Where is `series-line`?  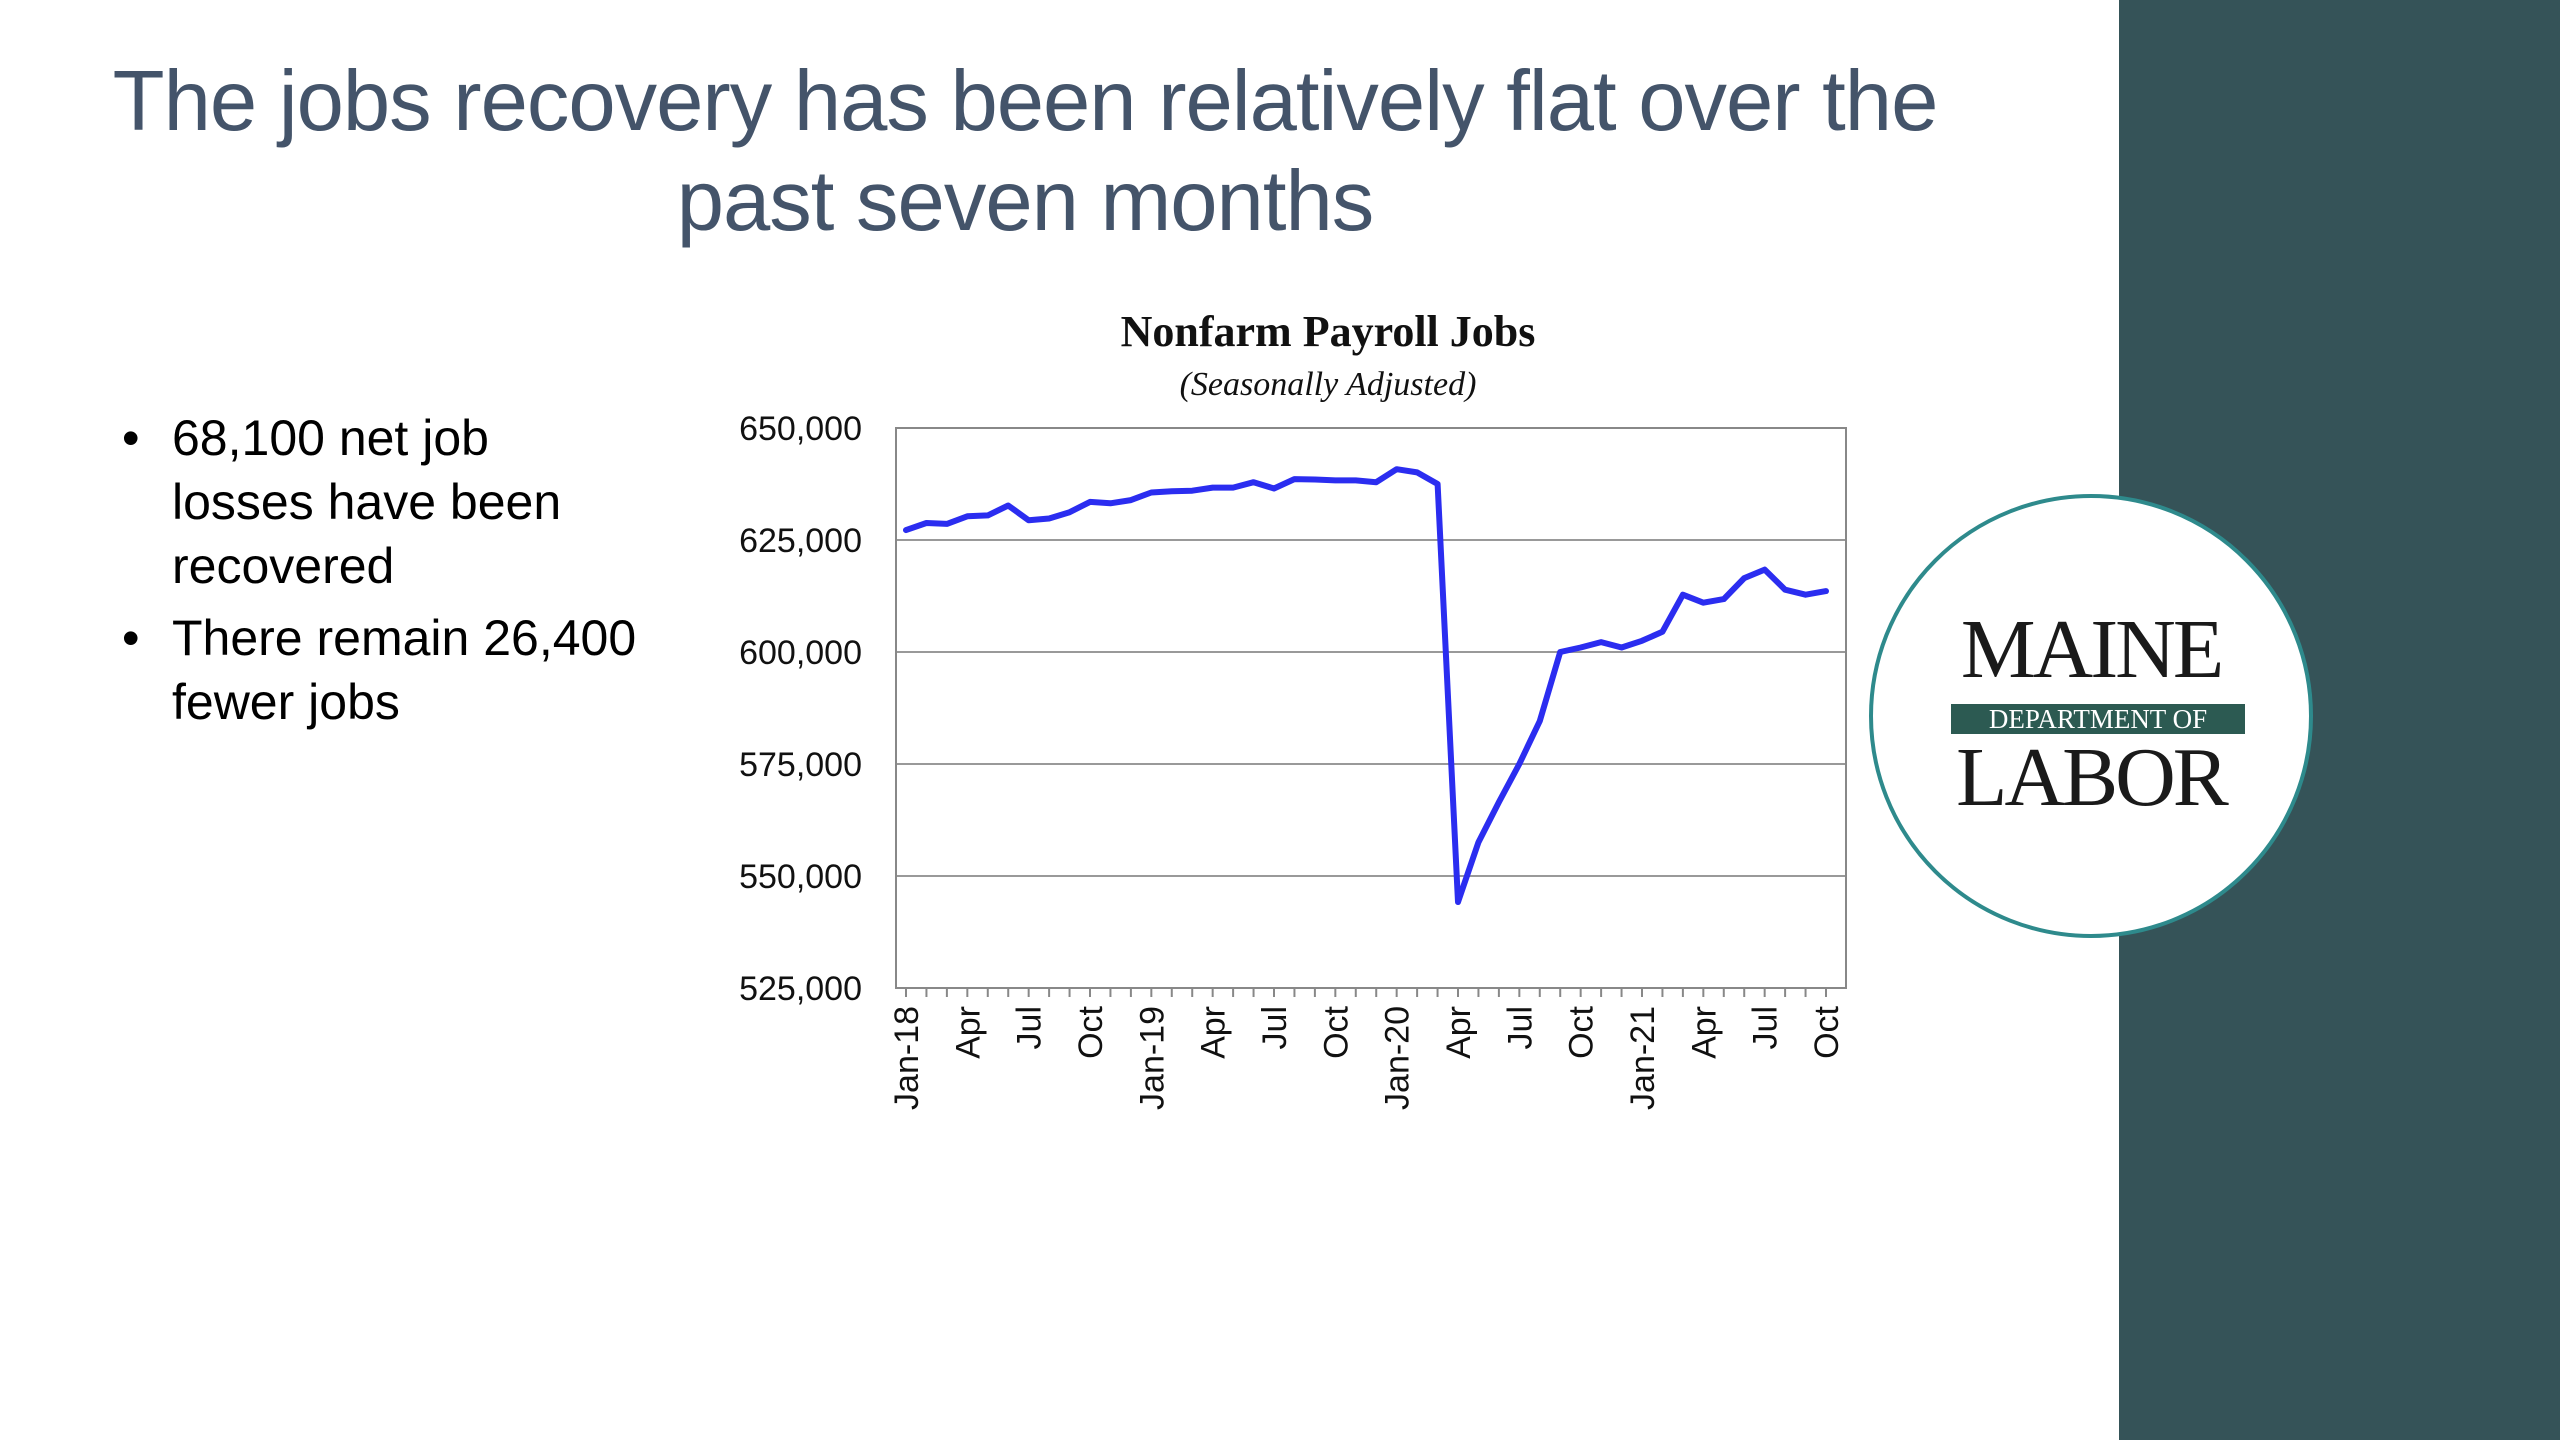 series-line is located at coordinates (1366, 685).